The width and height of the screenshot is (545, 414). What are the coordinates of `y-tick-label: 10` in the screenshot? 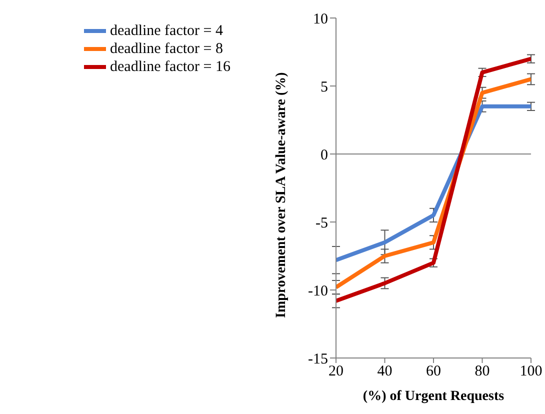 It's located at (320, 19).